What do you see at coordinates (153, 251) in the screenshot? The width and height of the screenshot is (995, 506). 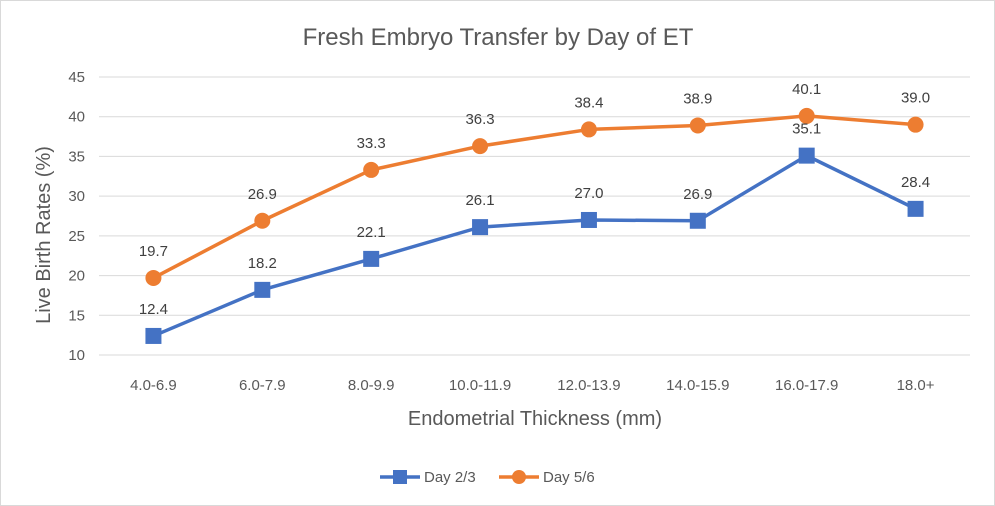 I see `data-label: 19.7` at bounding box center [153, 251].